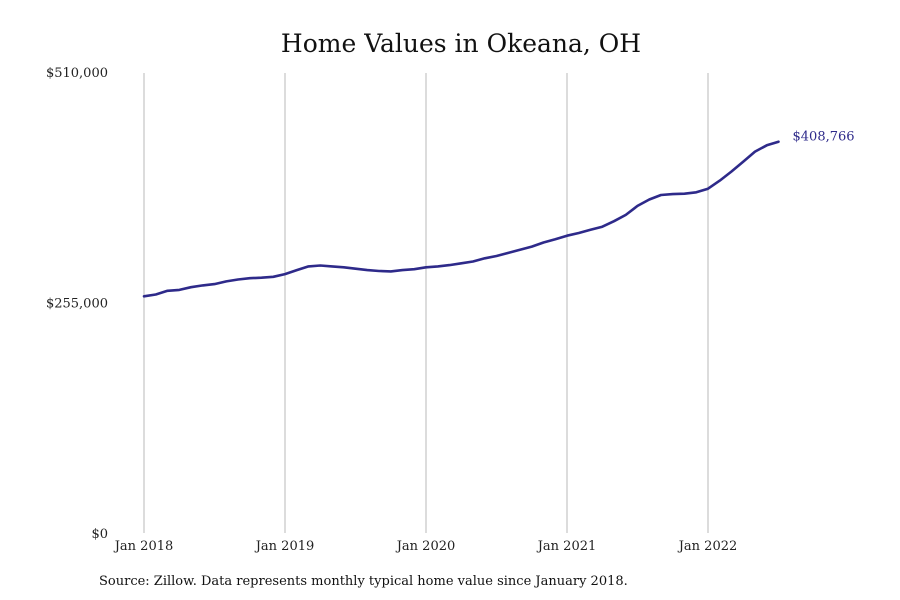 This screenshot has width=900, height=600. I want to click on x-tick-label: Jan 2020, so click(425, 546).